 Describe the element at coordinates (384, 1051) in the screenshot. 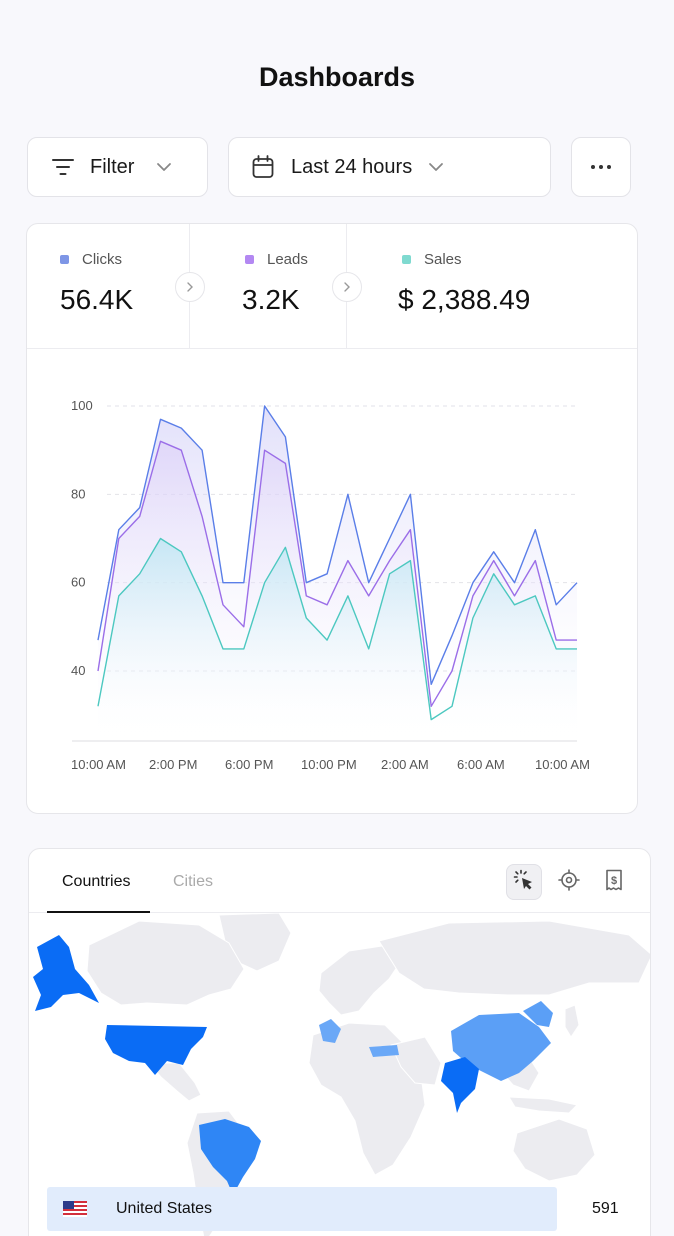

I see `turkey-region` at that location.